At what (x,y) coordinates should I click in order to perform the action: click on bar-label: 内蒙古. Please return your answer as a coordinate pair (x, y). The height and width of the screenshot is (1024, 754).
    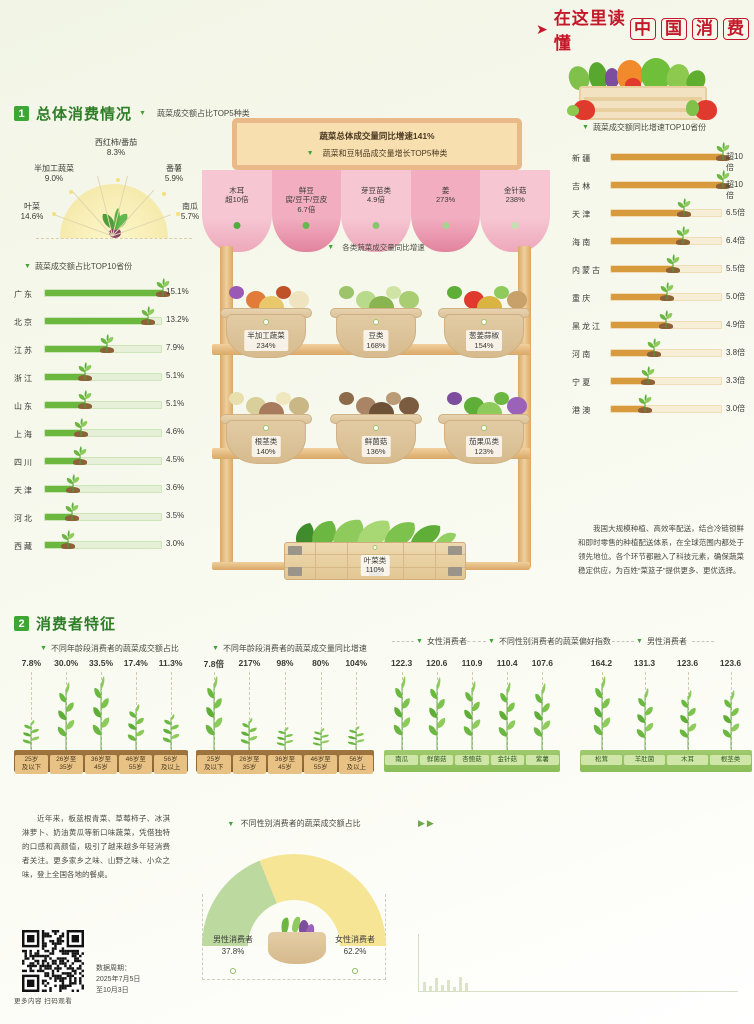
    Looking at the image, I should click on (587, 270).